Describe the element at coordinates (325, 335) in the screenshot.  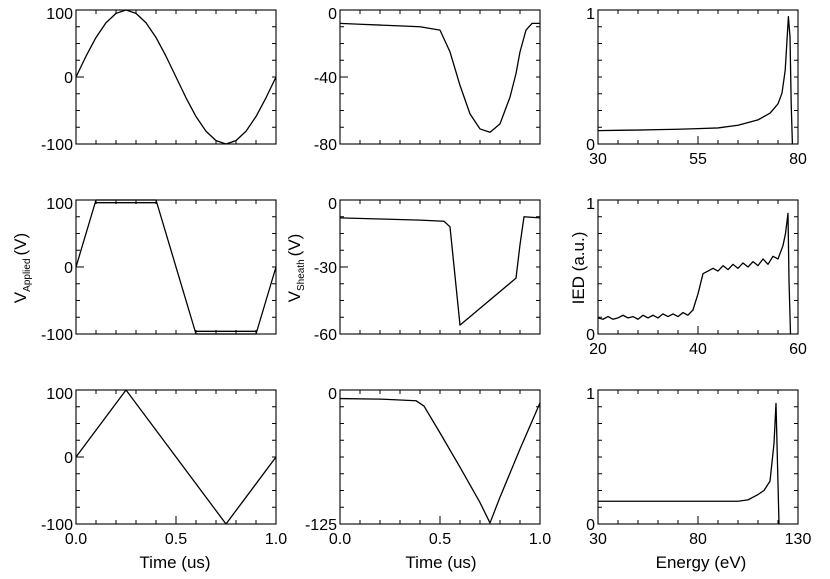
I see `sheath-trapezoid-ytick-label: -60` at that location.